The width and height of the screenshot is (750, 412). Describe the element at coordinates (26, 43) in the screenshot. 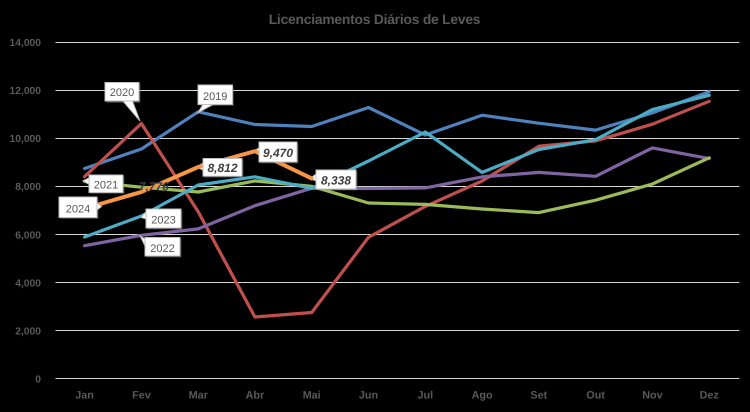

I see `svg-text: 14,000` at that location.